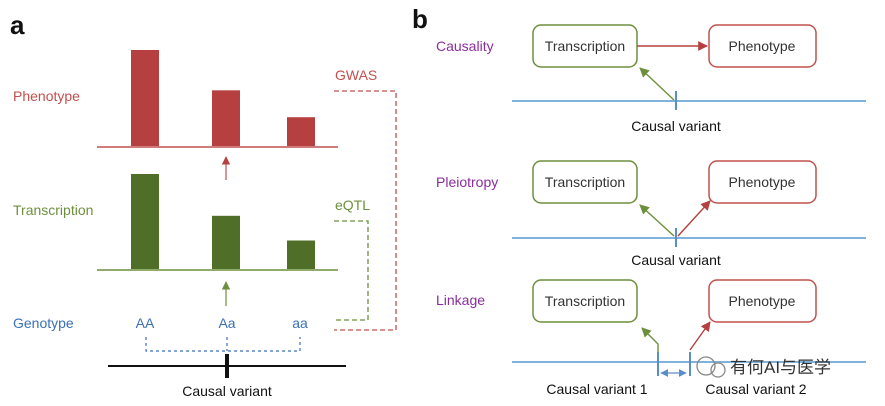  What do you see at coordinates (467, 182) in the screenshot?
I see `pleiotropy-label: Pleiotropy` at bounding box center [467, 182].